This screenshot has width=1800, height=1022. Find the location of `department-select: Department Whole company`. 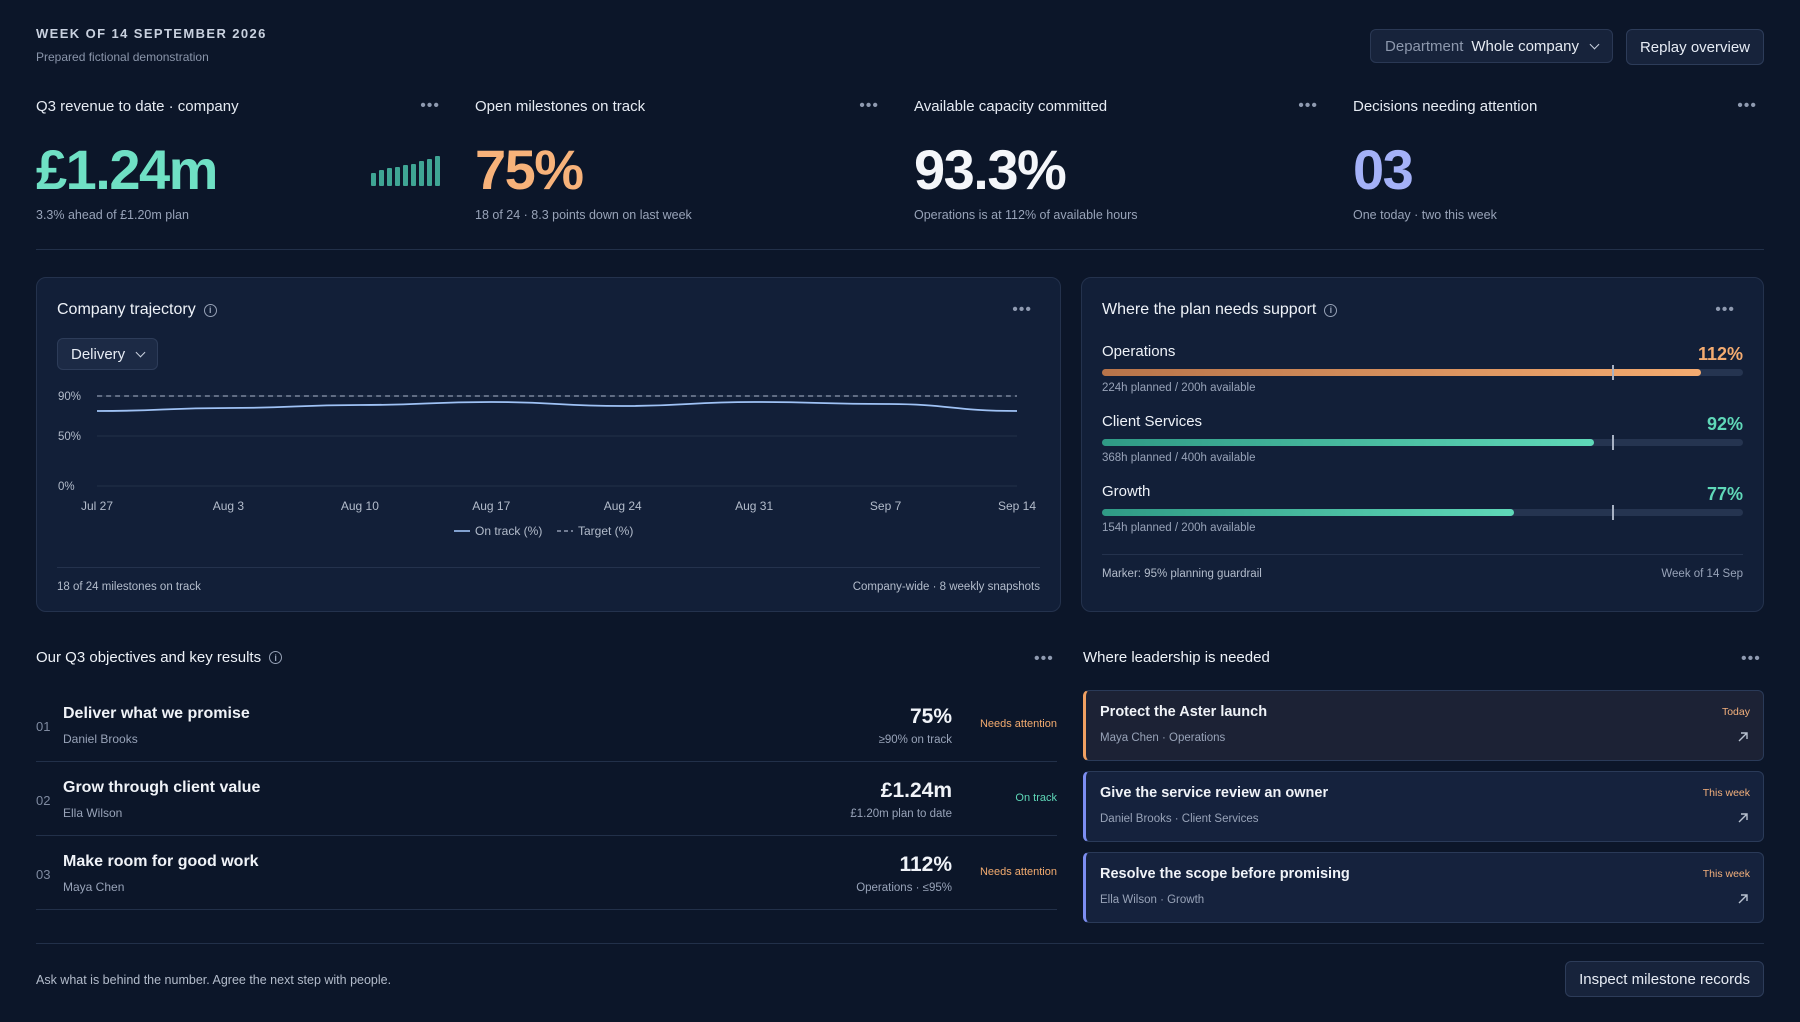

department-select: Department Whole company is located at coordinates (1491, 46).